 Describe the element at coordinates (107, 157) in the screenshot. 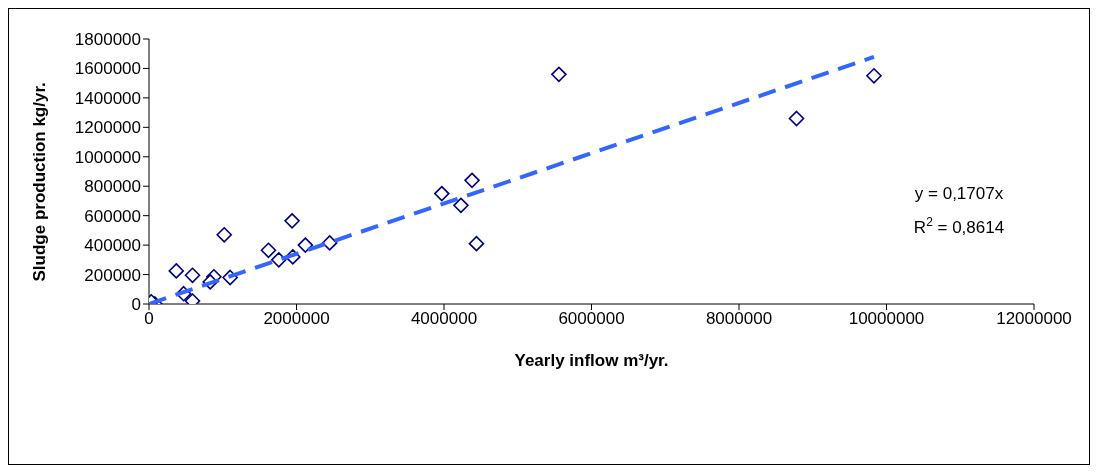

I see `y-tick-label: 1000000` at that location.